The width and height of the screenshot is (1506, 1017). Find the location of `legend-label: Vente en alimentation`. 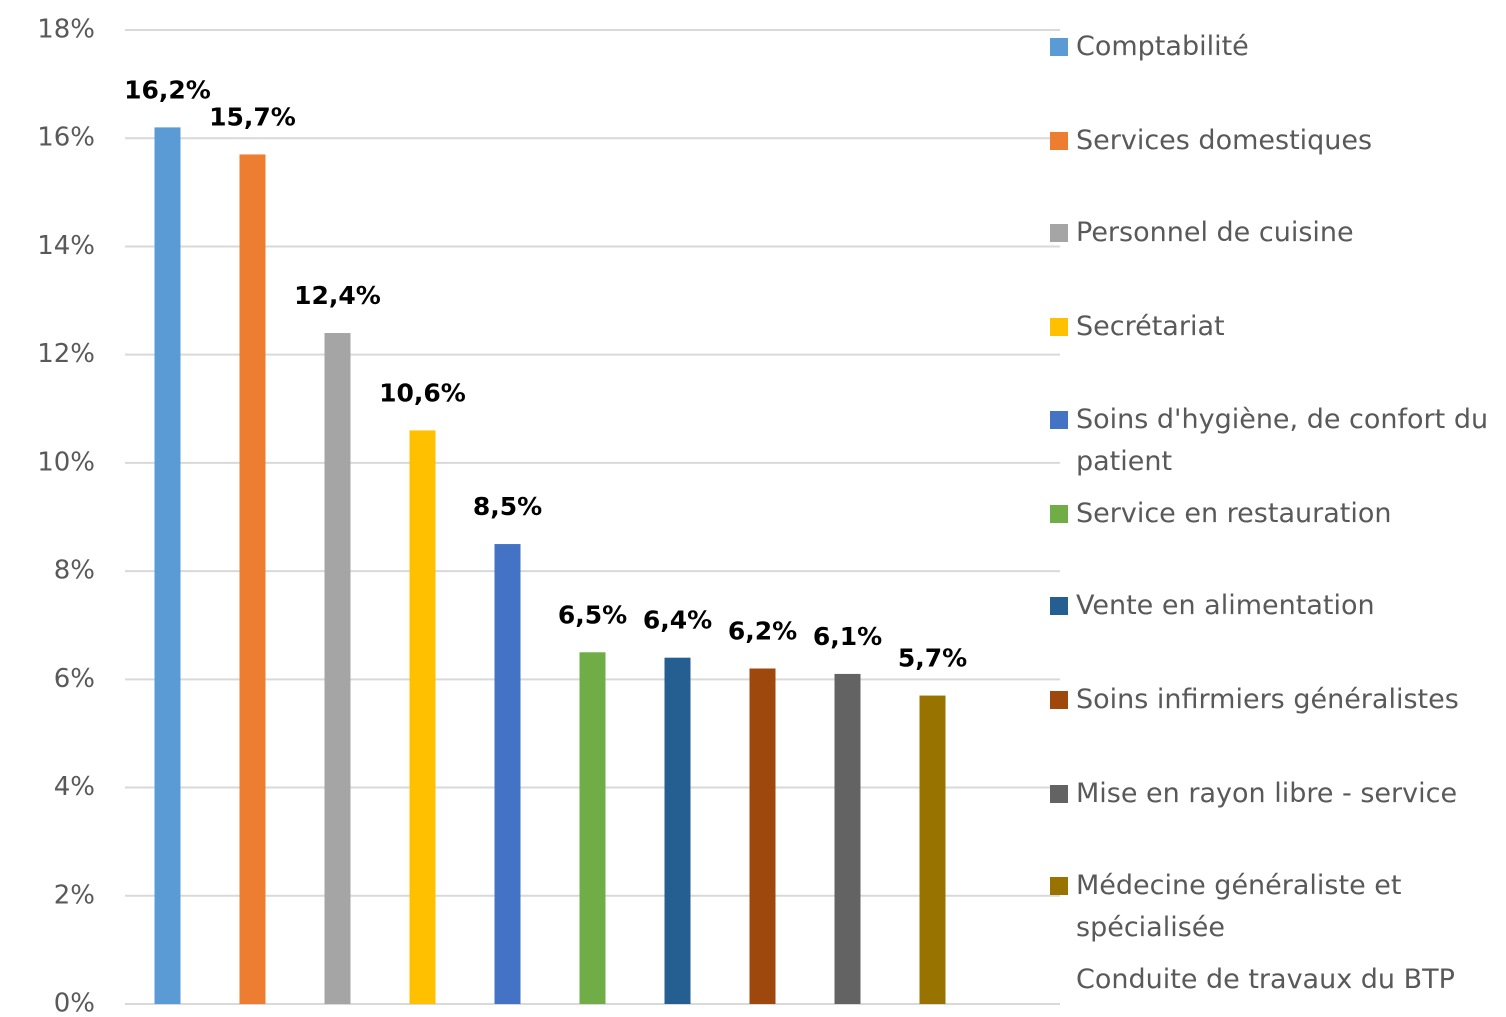

legend-label: Vente en alimentation is located at coordinates (1225, 605).